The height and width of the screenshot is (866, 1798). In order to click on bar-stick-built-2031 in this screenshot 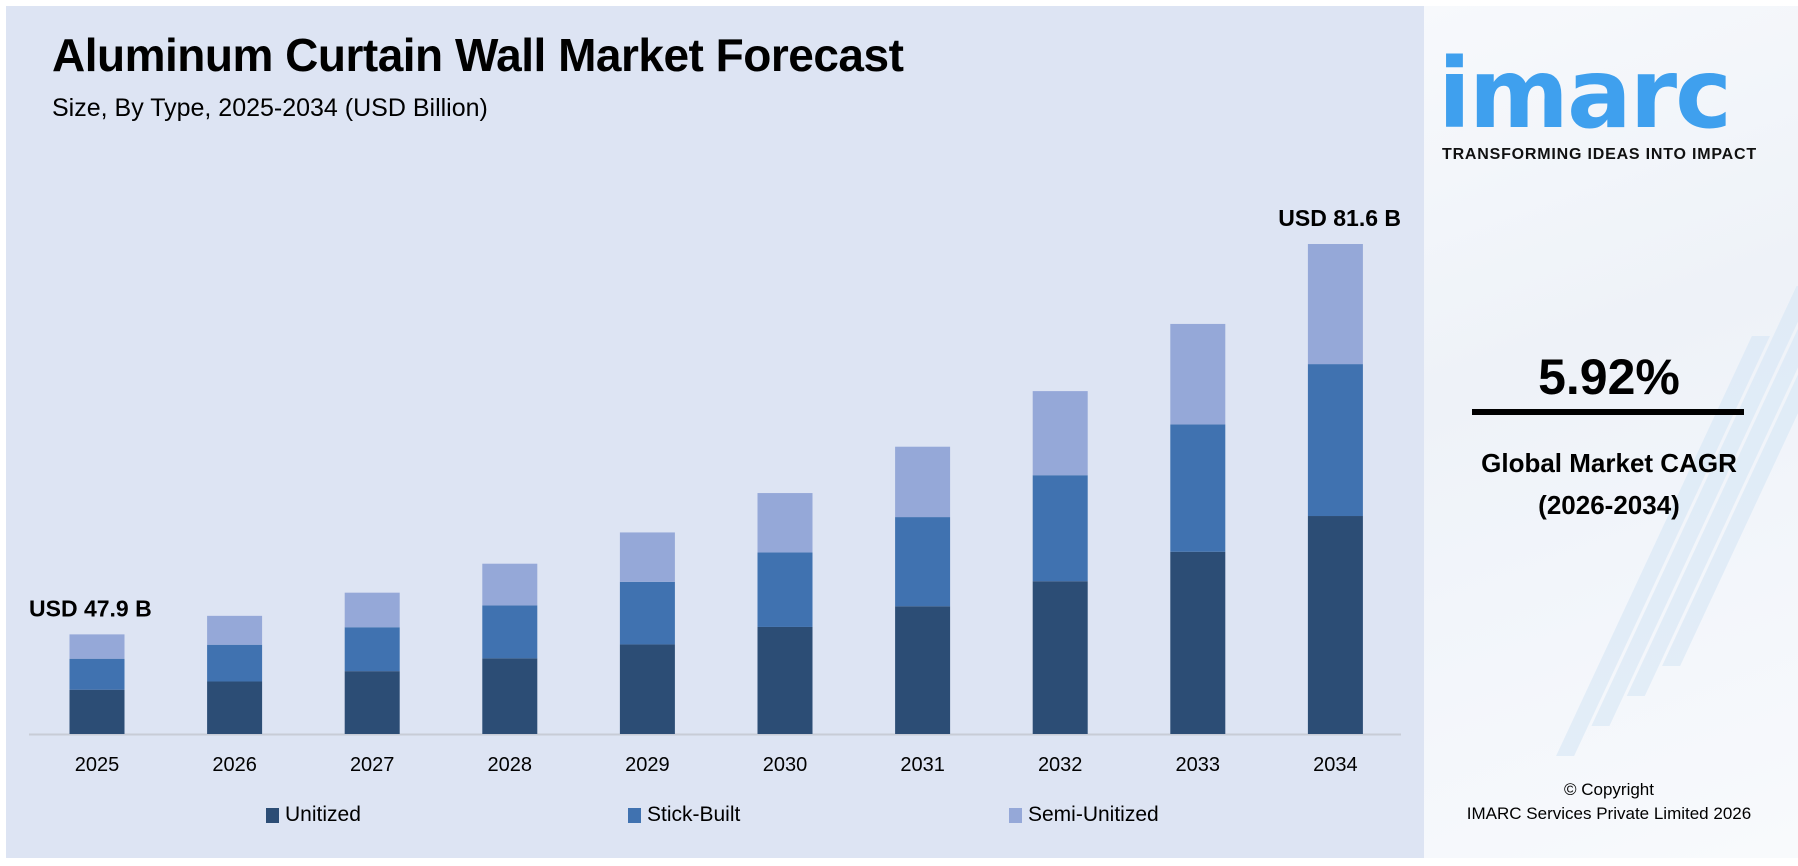, I will do `click(923, 562)`.